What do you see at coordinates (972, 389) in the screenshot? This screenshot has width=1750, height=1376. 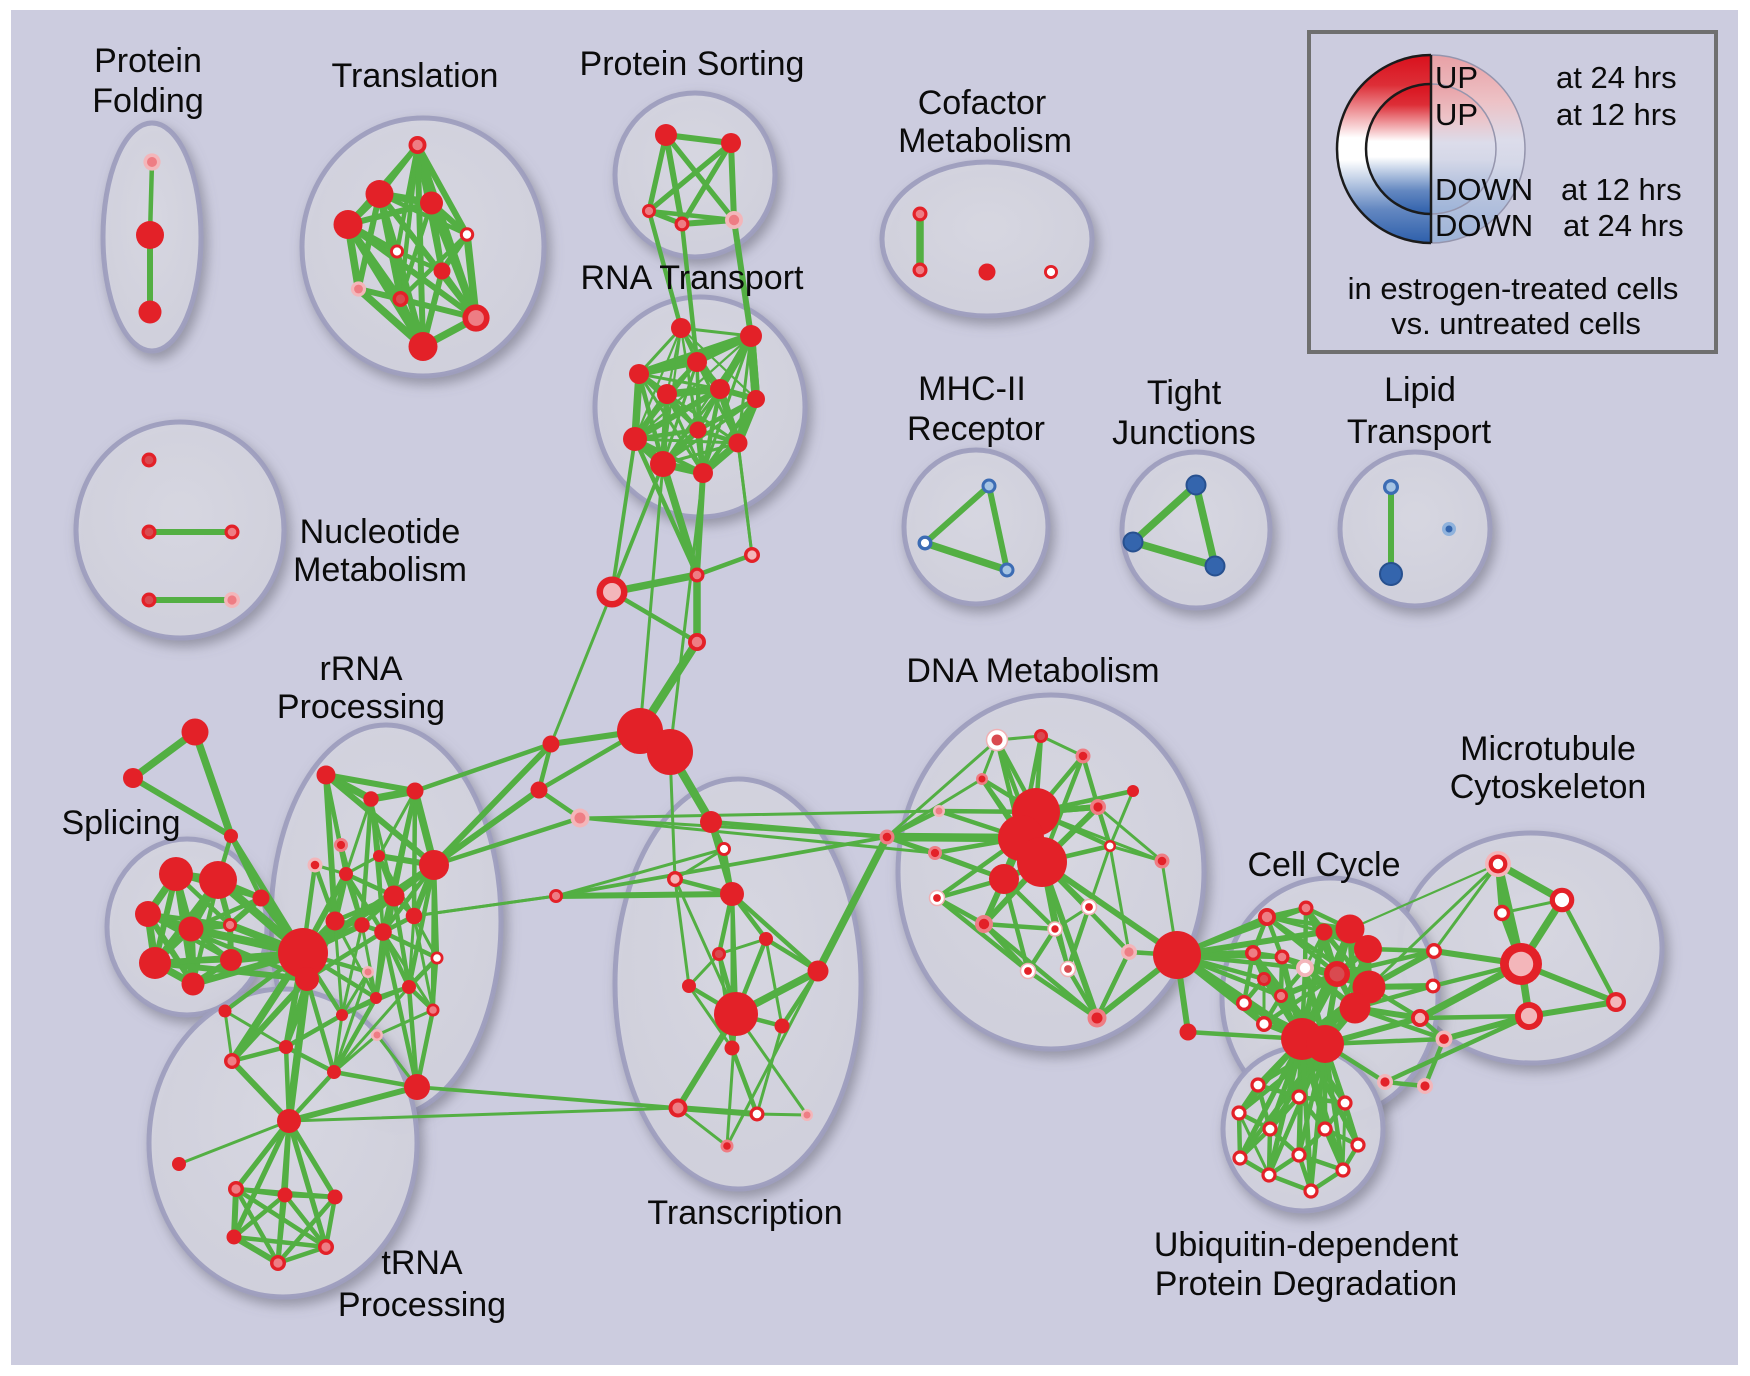 I see `svg-text: MHC-II` at bounding box center [972, 389].